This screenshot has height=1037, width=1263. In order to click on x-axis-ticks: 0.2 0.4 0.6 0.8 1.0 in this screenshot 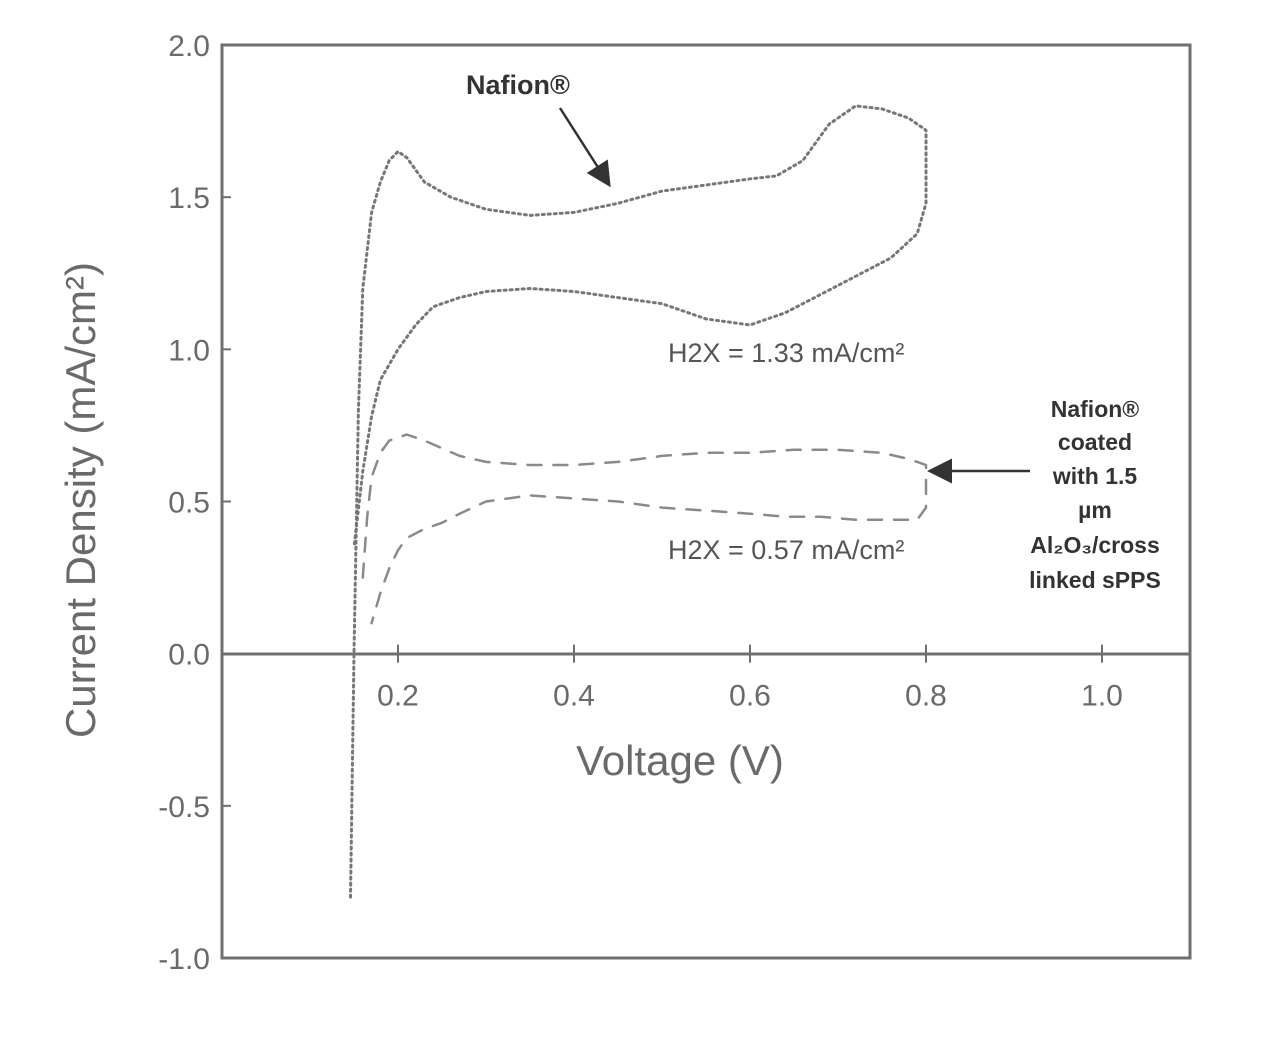, I will do `click(750, 678)`.